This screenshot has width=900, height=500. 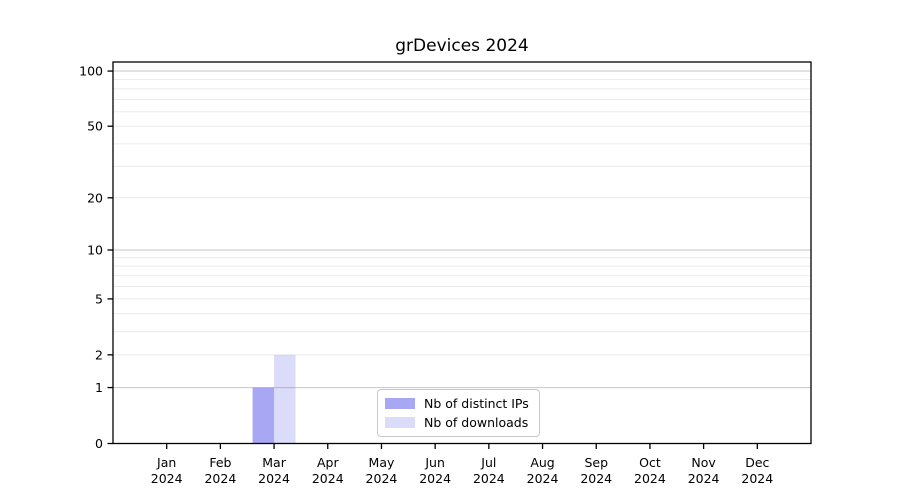 I want to click on x-tick-label-month: Jun, so click(x=434, y=462).